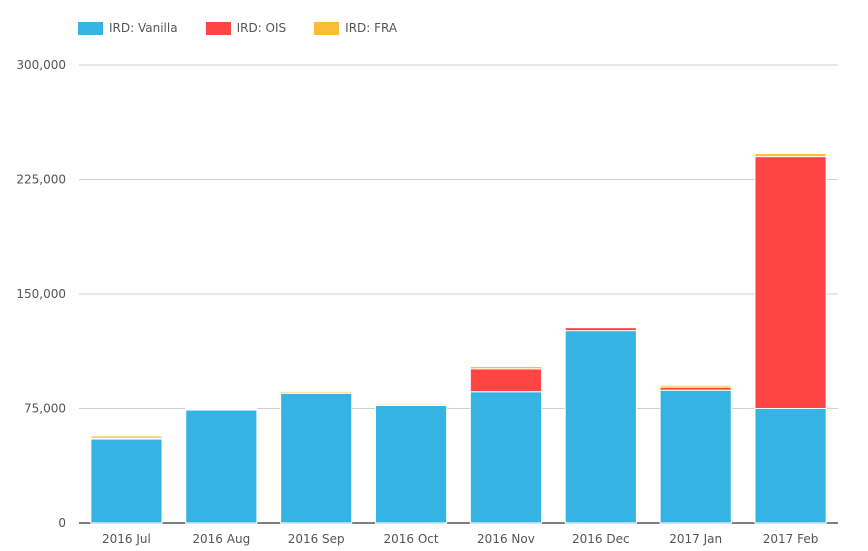 The height and width of the screenshot is (551, 868). I want to click on legend-swatch-vanilla, so click(90, 28).